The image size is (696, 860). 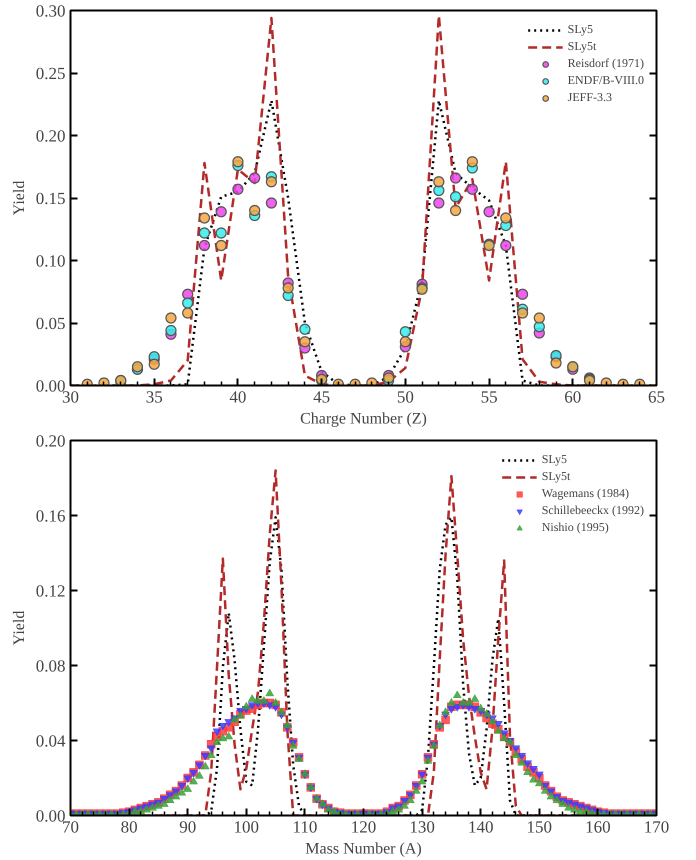 What do you see at coordinates (657, 827) in the screenshot?
I see `x-tick-label: 170` at bounding box center [657, 827].